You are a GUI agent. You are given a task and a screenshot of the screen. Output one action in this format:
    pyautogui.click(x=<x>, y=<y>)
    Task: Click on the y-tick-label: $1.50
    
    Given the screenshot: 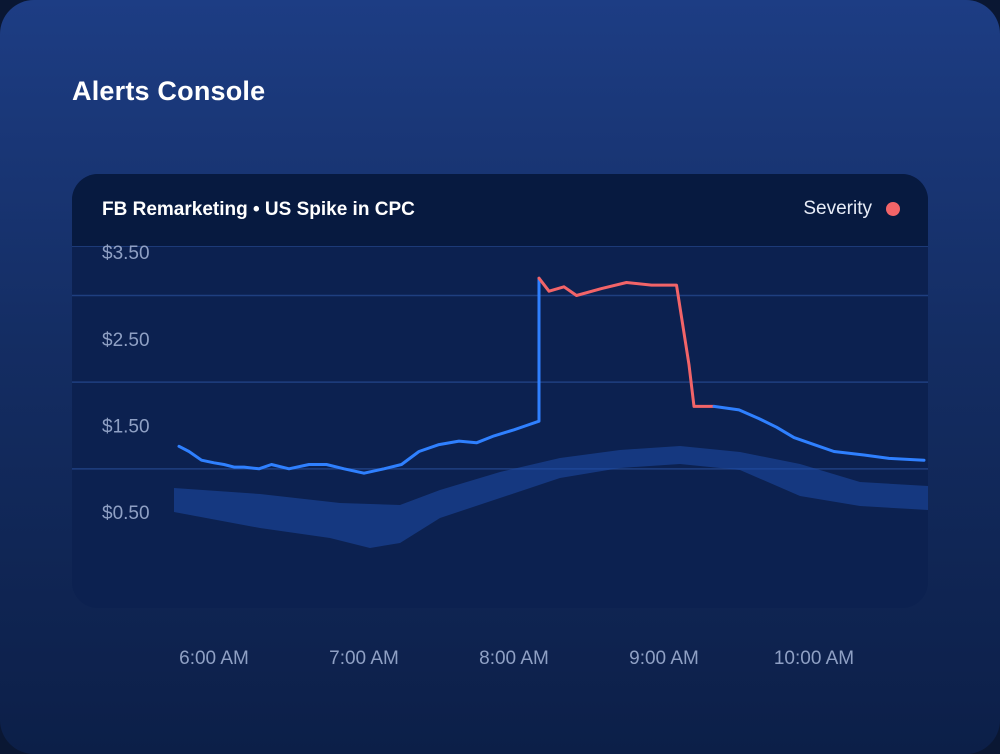 What is the action you would take?
    pyautogui.click(x=126, y=427)
    